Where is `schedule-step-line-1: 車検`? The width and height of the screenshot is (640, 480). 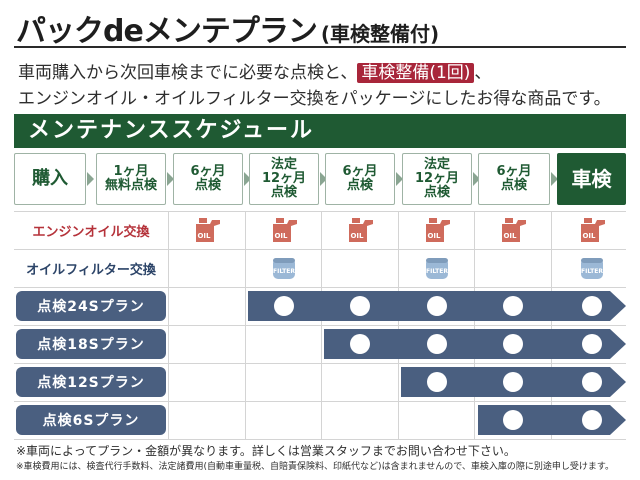 schedule-step-line-1: 車検 is located at coordinates (591, 179).